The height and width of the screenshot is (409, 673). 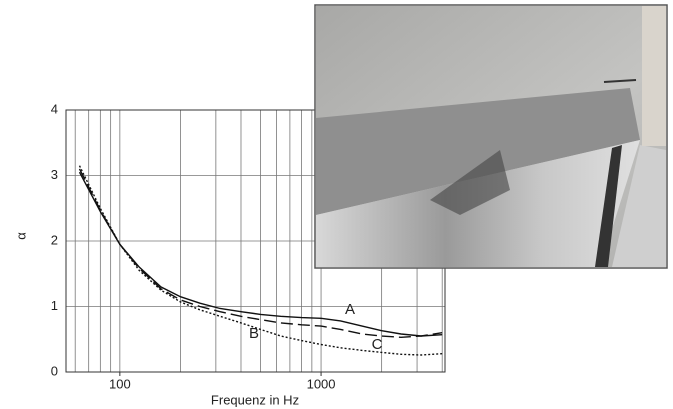 What do you see at coordinates (654, 76) in the screenshot?
I see `photo-brick` at bounding box center [654, 76].